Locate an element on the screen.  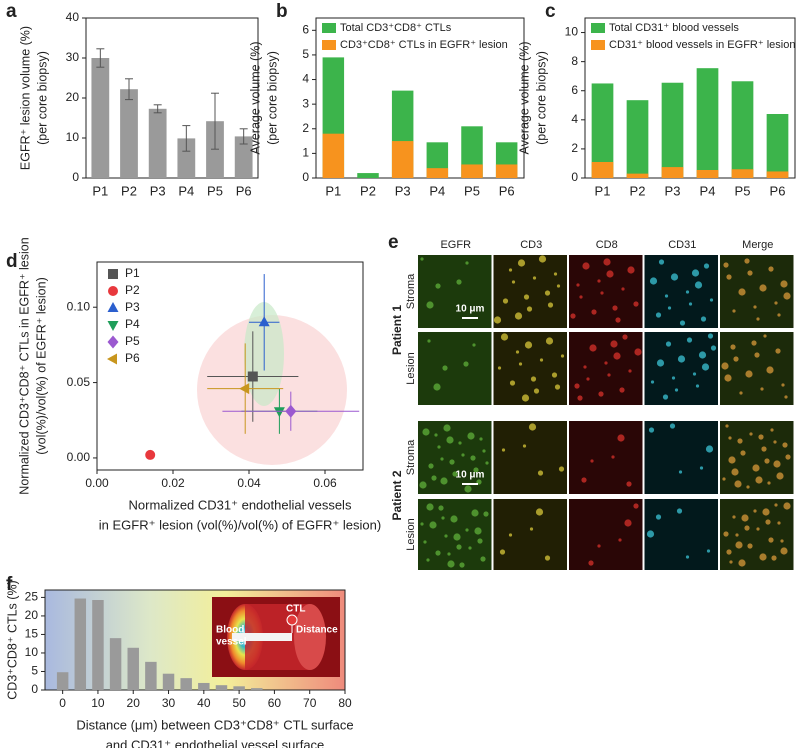
column-header: CD3 is located at coordinates (531, 245).